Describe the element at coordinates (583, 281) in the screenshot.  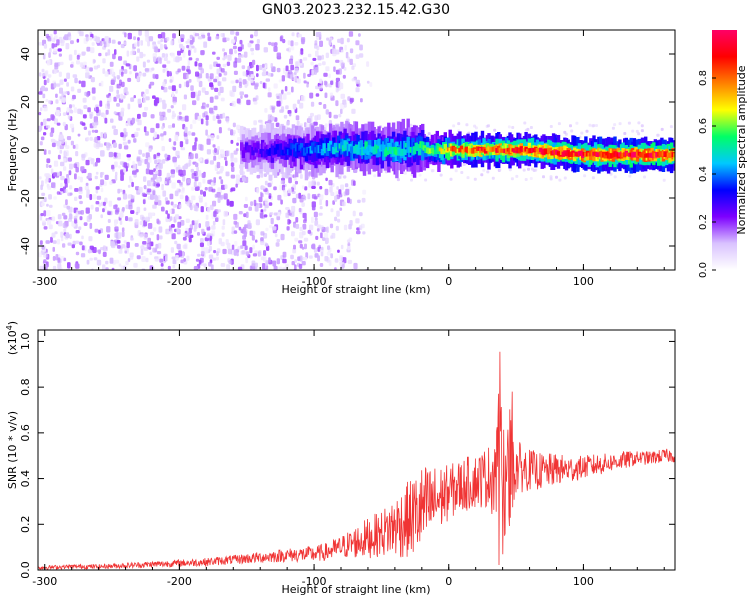
I see `x-tick-label: 100` at that location.